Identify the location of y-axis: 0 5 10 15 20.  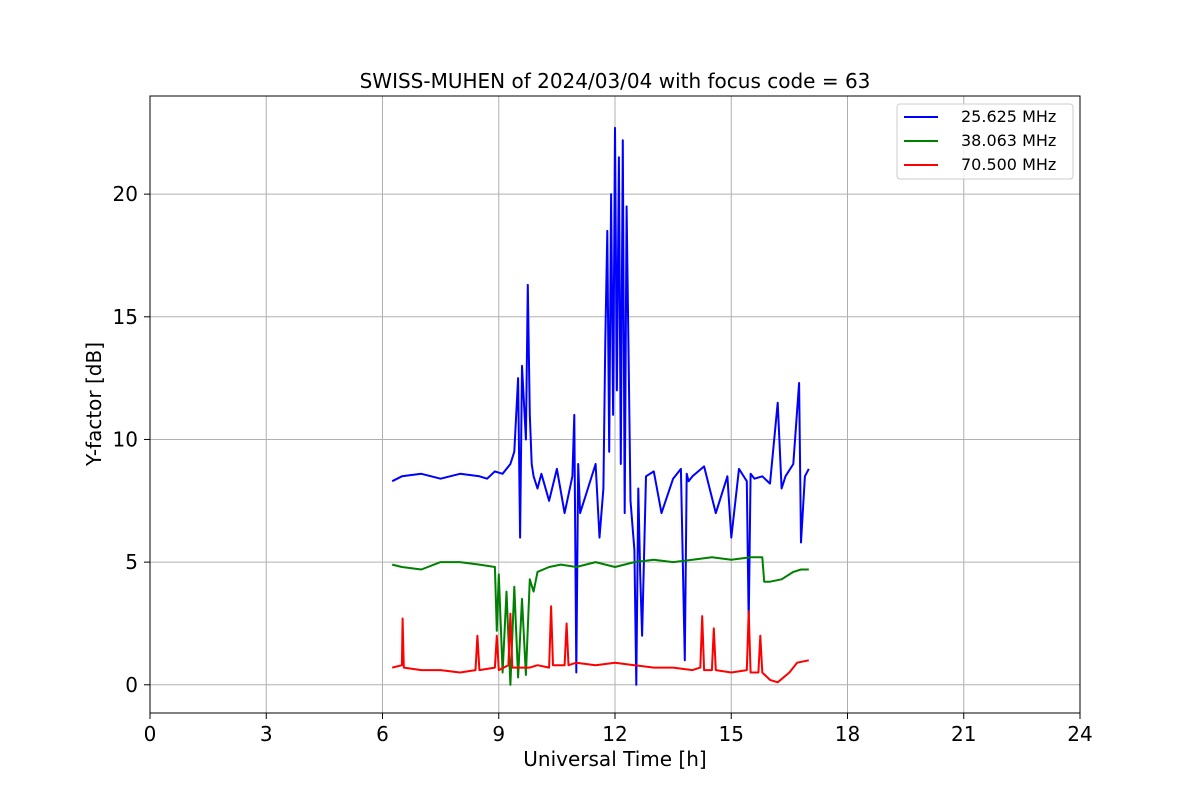
(131, 439).